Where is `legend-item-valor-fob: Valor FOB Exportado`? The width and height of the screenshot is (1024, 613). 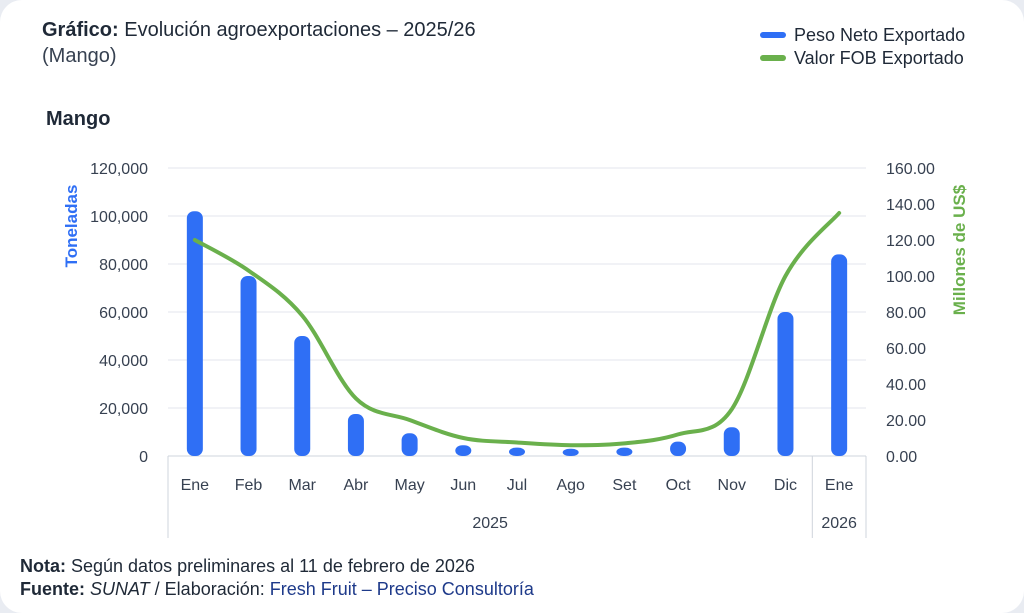
legend-item-valor-fob: Valor FOB Exportado is located at coordinates (862, 58).